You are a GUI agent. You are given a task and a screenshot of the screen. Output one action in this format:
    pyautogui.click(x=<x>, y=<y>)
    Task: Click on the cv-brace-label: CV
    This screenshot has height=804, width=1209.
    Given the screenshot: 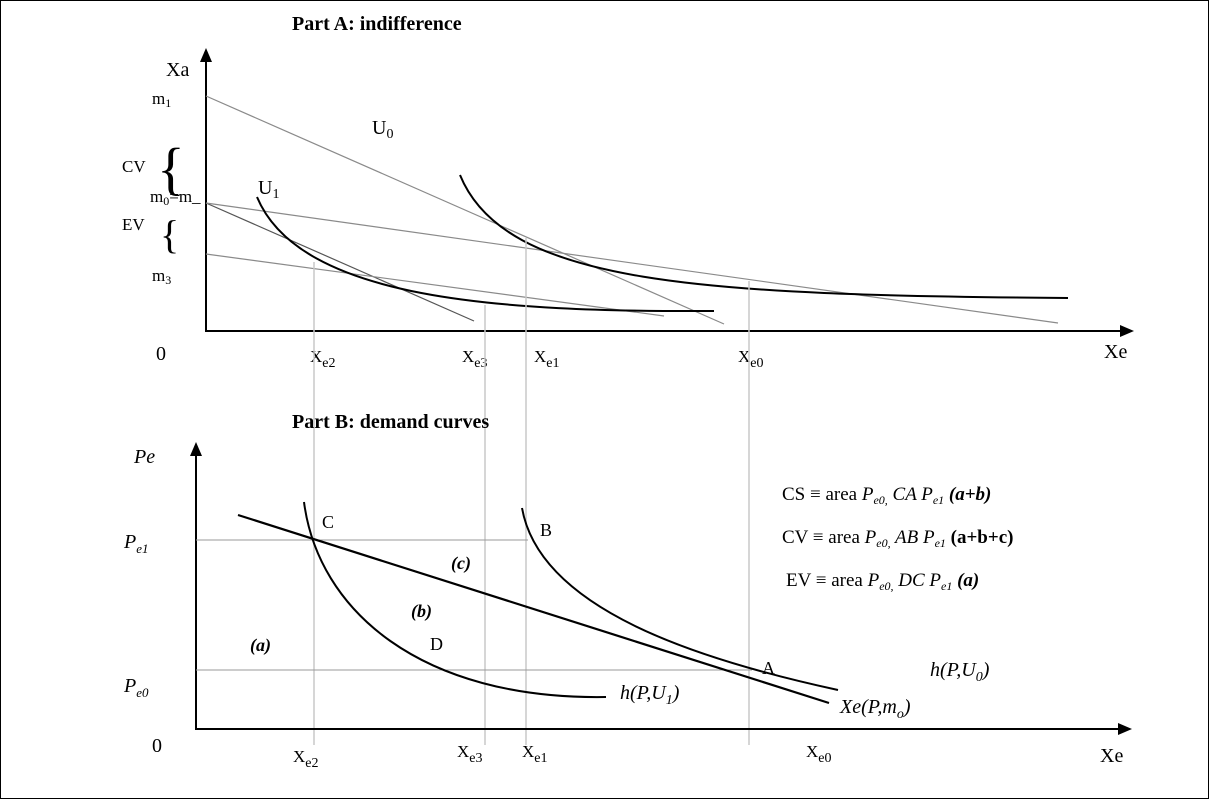 What is the action you would take?
    pyautogui.click(x=134, y=166)
    